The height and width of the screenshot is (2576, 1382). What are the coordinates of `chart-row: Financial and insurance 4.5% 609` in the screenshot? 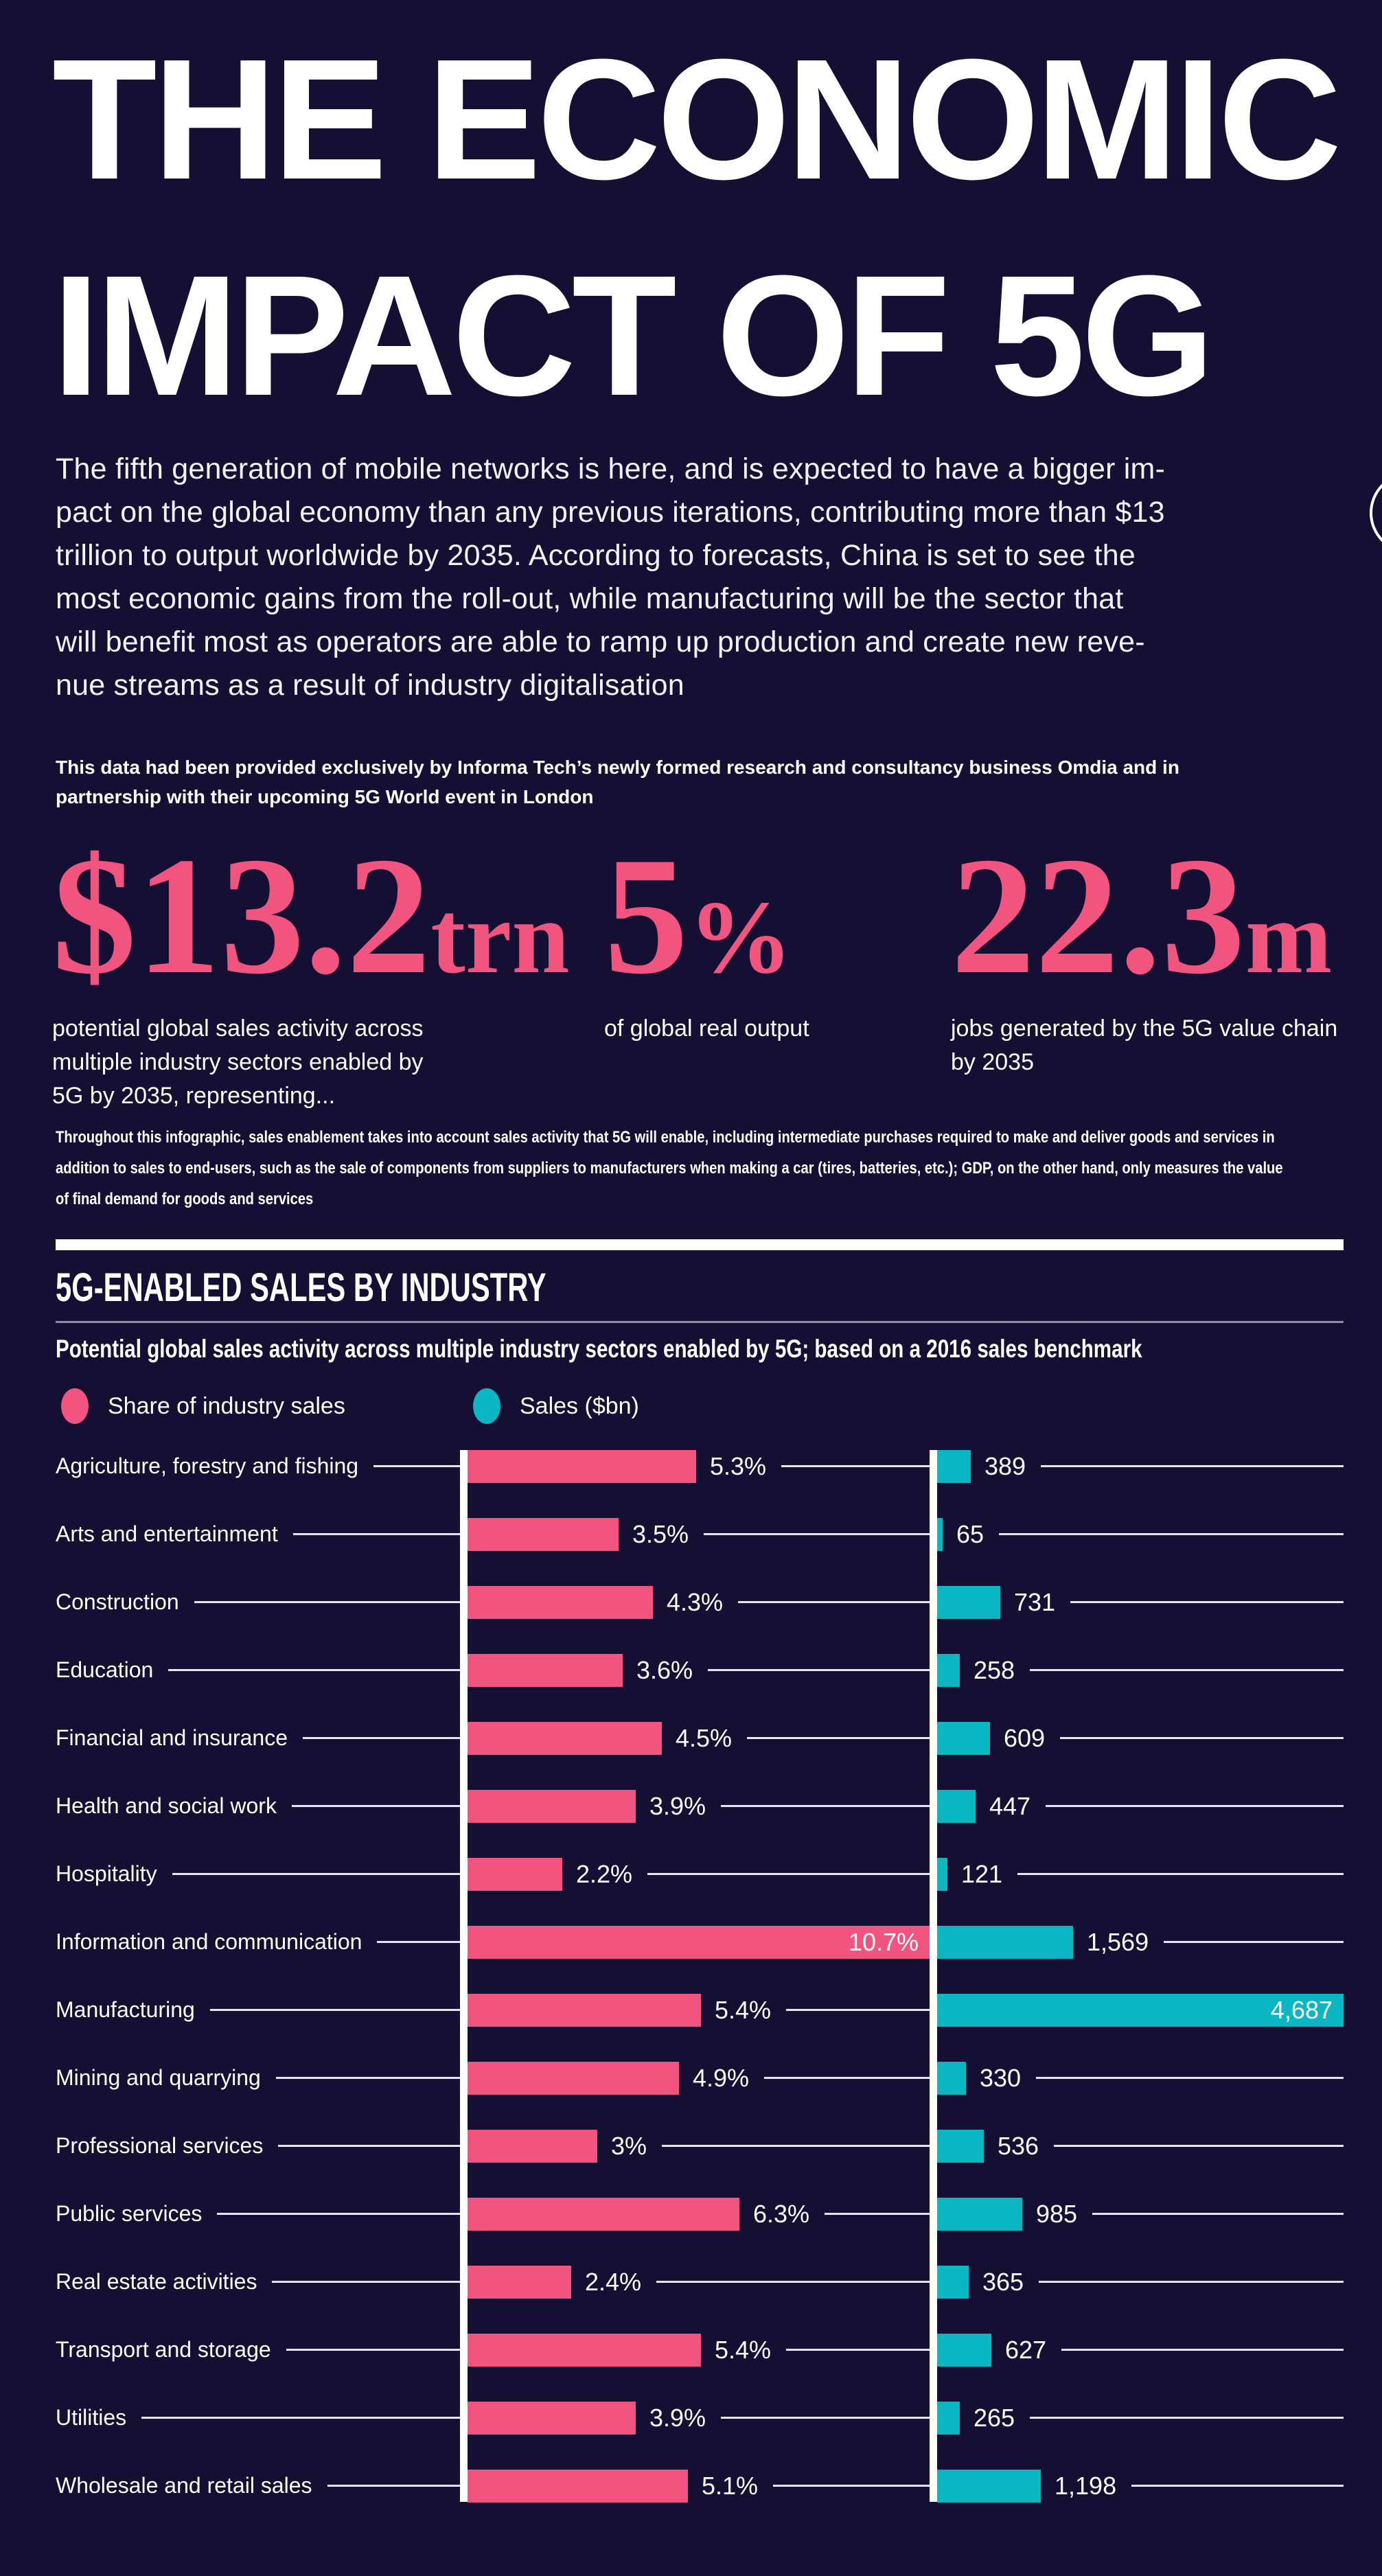 It's located at (700, 1738).